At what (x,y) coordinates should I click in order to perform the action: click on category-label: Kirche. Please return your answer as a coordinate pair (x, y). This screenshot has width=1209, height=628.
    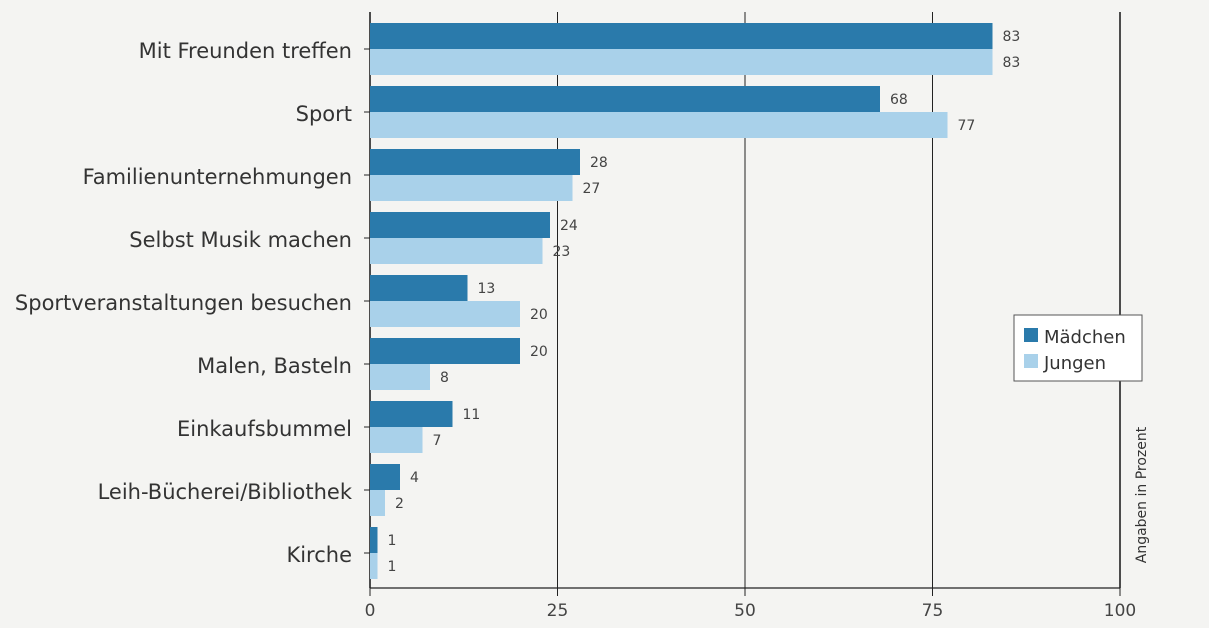
    Looking at the image, I should click on (319, 555).